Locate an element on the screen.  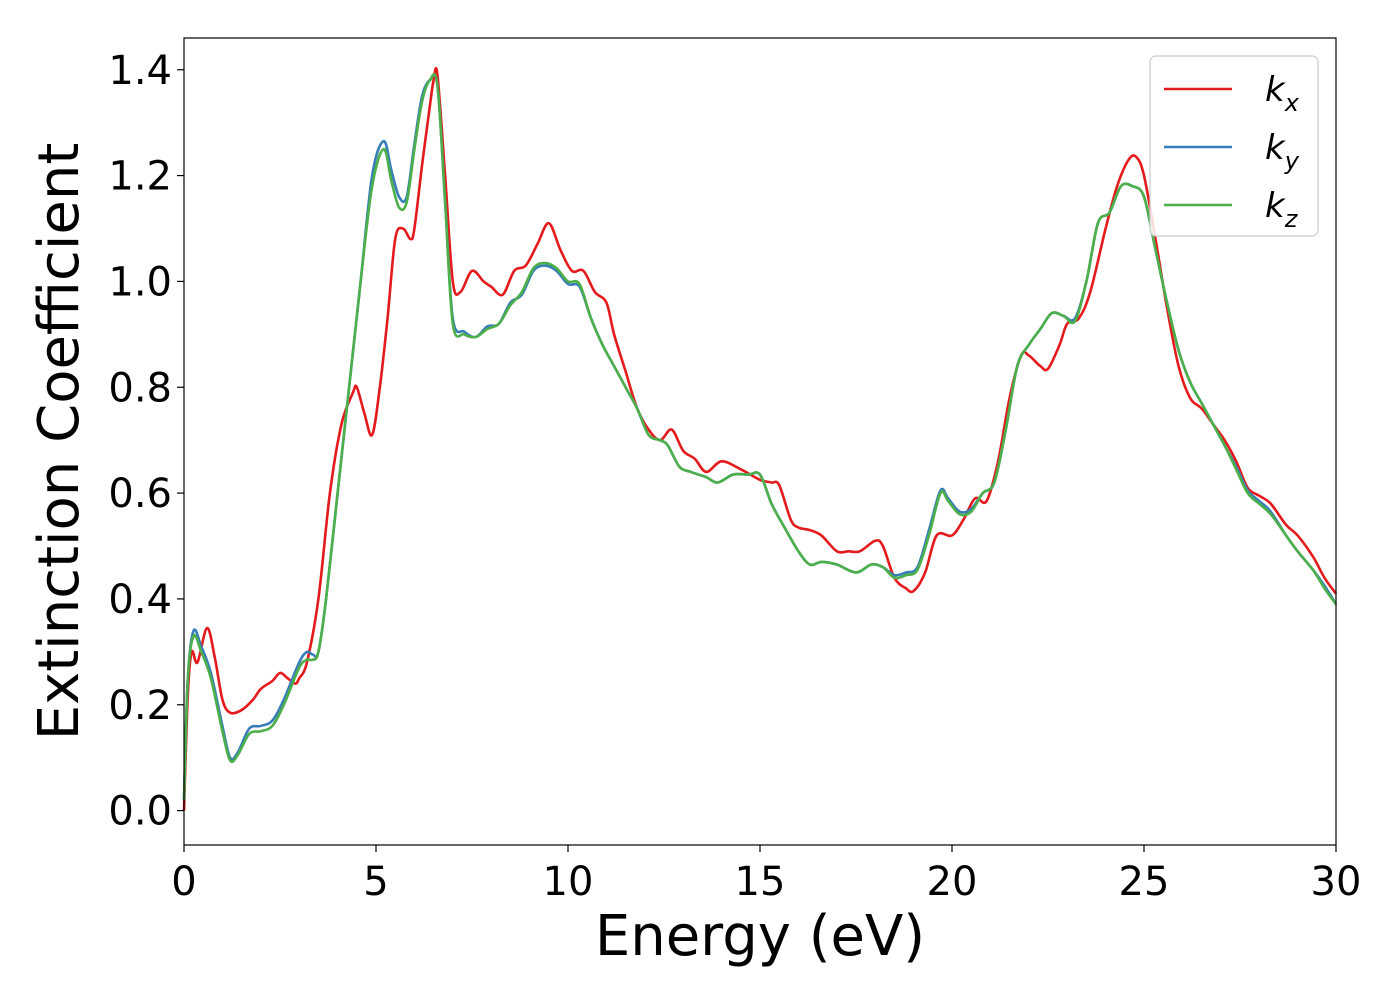
x-tick-label: 10 is located at coordinates (568, 882).